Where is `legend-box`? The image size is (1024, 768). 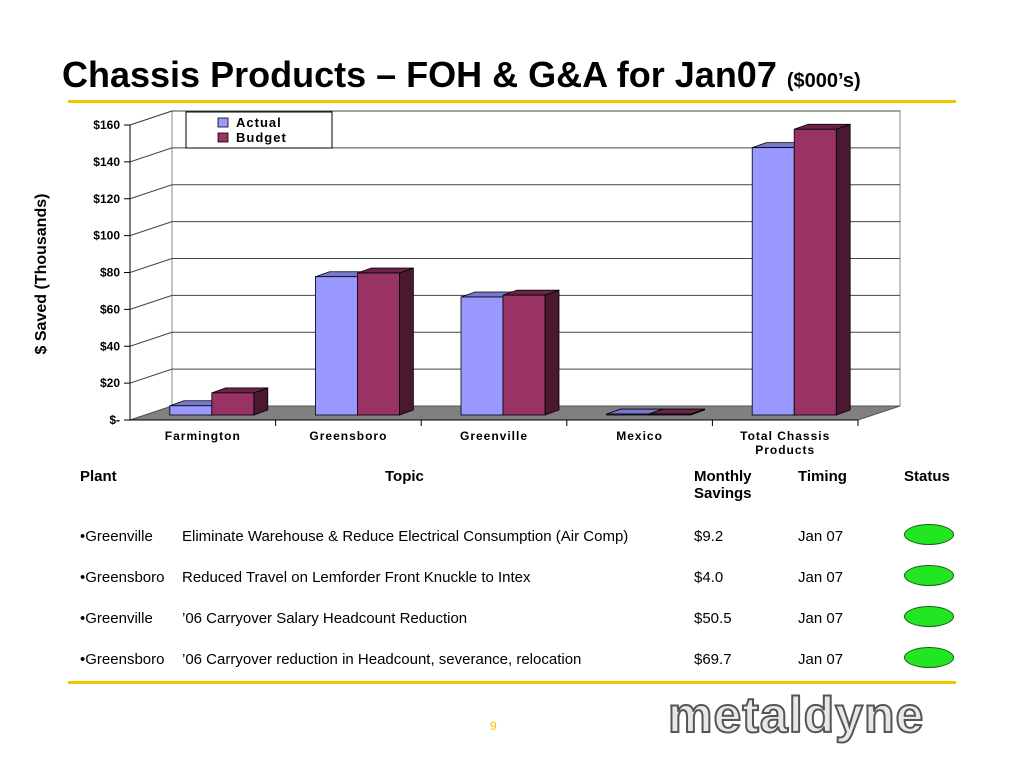
legend-box is located at coordinates (259, 130).